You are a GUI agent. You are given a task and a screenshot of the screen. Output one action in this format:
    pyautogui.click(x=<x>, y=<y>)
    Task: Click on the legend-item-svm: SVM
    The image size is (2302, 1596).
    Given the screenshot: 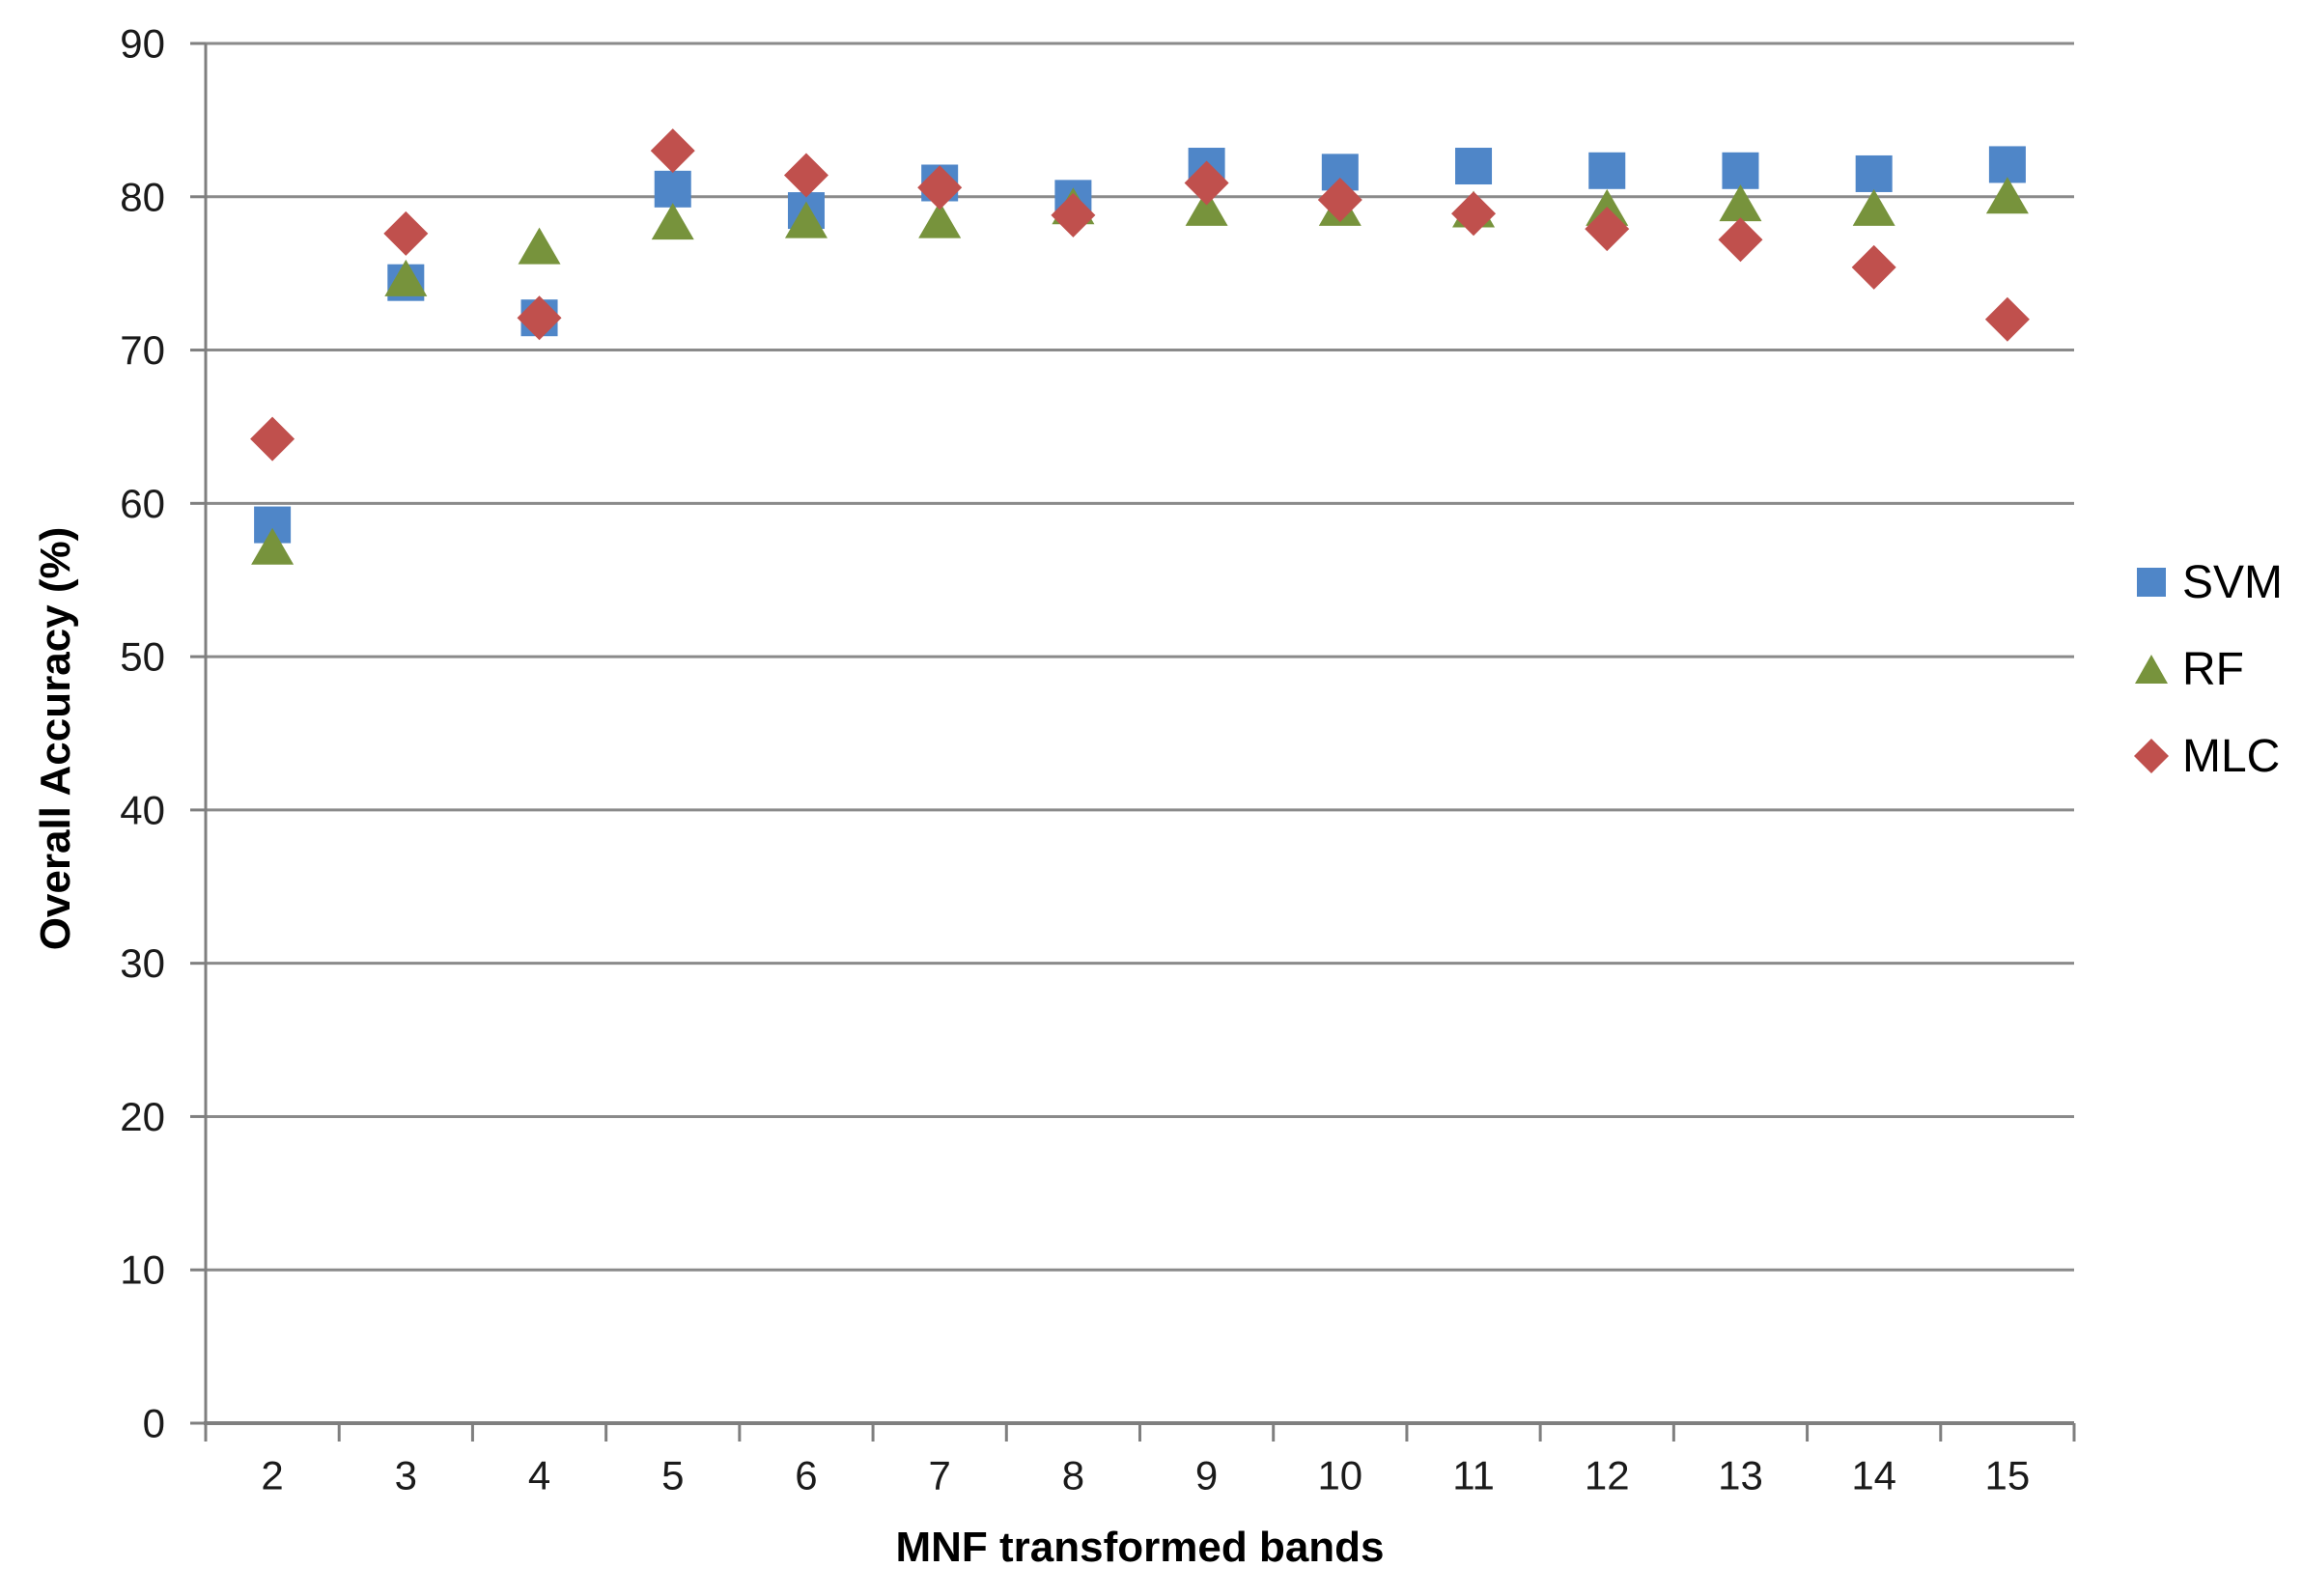 What is the action you would take?
    pyautogui.click(x=2206, y=582)
    